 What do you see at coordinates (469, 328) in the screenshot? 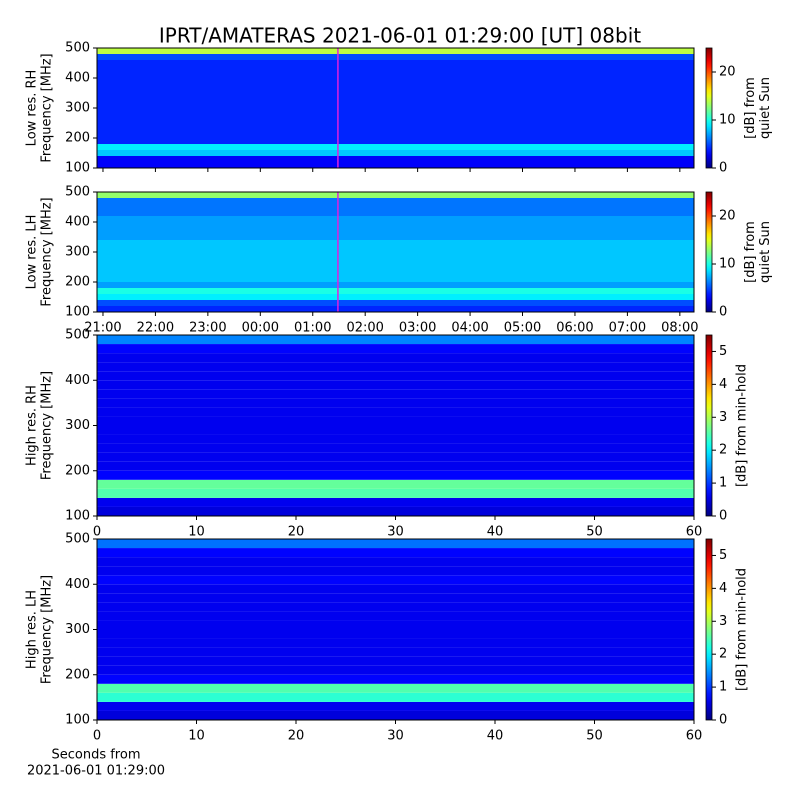
I see `x-tick-label: 04:00` at bounding box center [469, 328].